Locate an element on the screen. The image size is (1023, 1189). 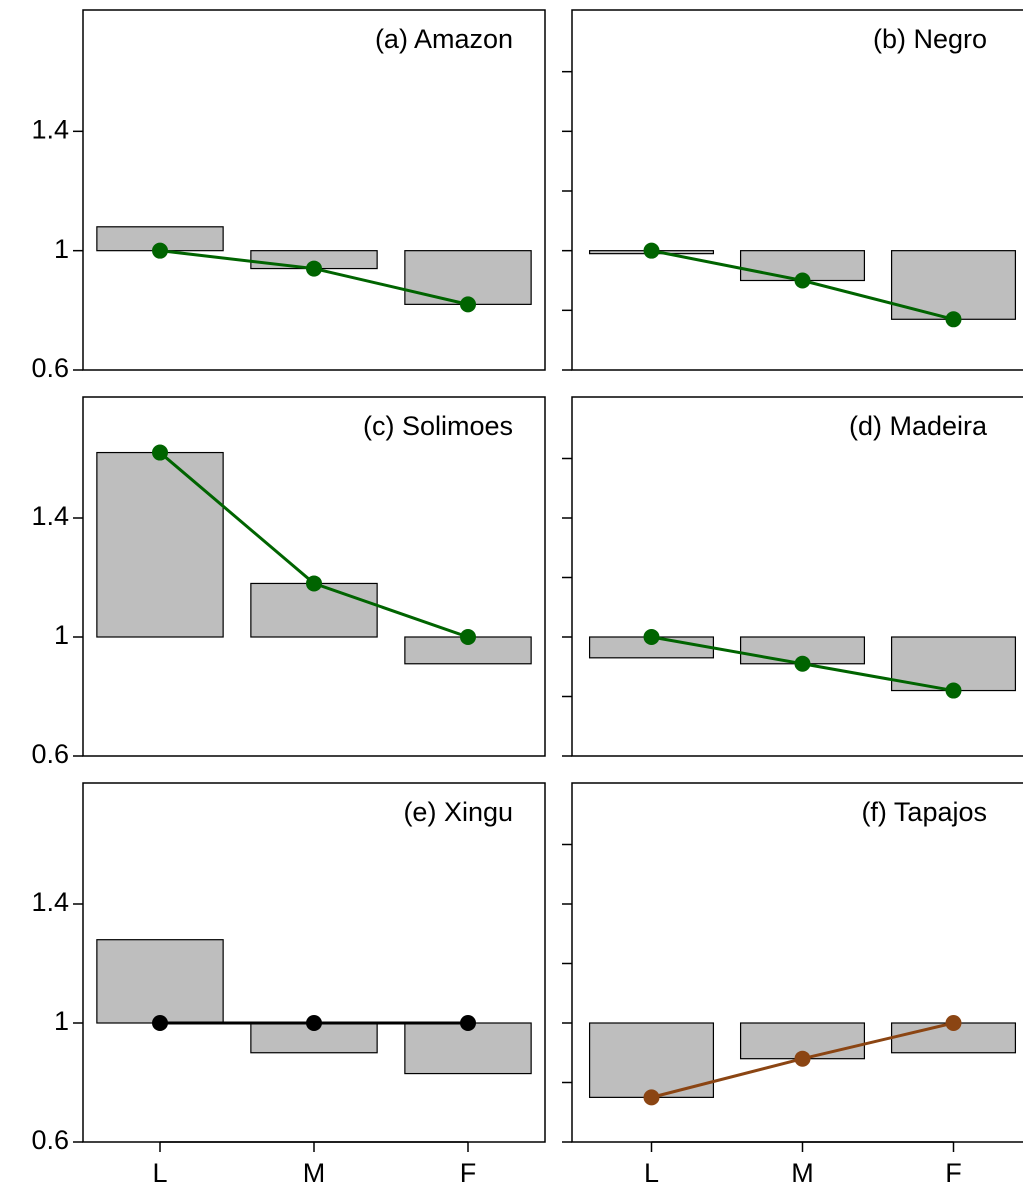
panel-title: (a) Amazon is located at coordinates (444, 39).